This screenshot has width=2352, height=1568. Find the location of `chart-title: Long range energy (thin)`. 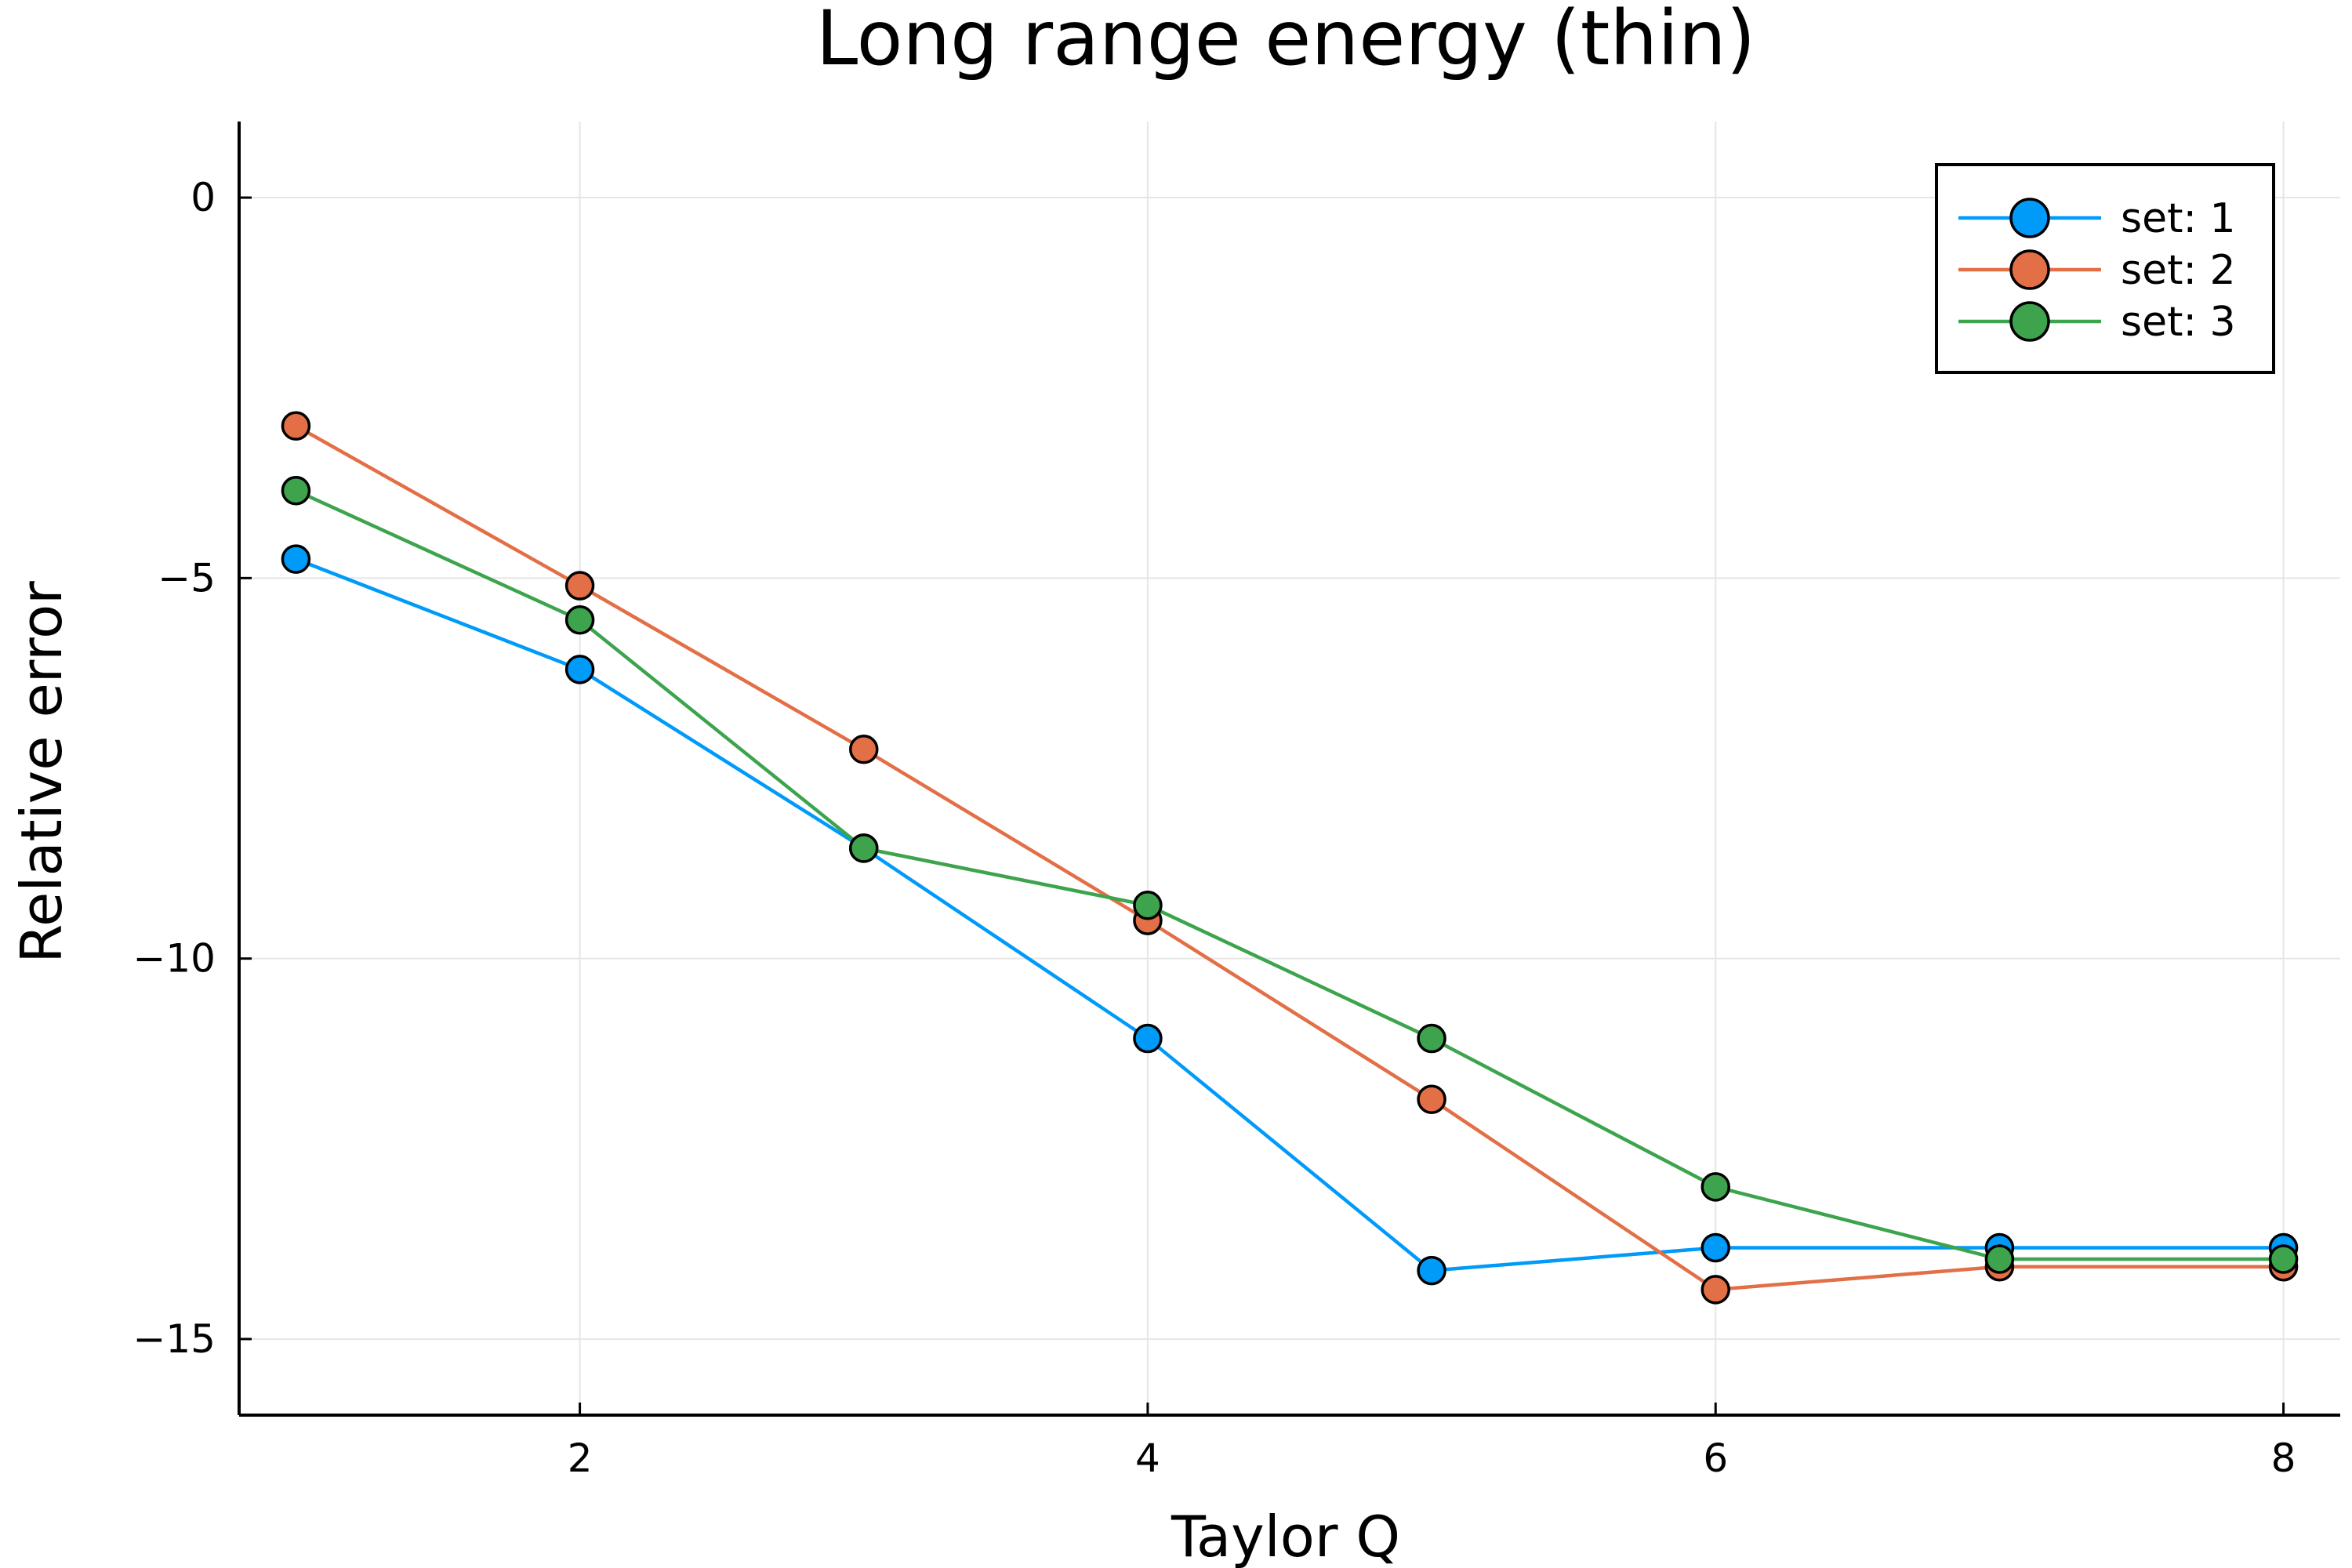

chart-title: Long range energy (thin) is located at coordinates (1285, 41).